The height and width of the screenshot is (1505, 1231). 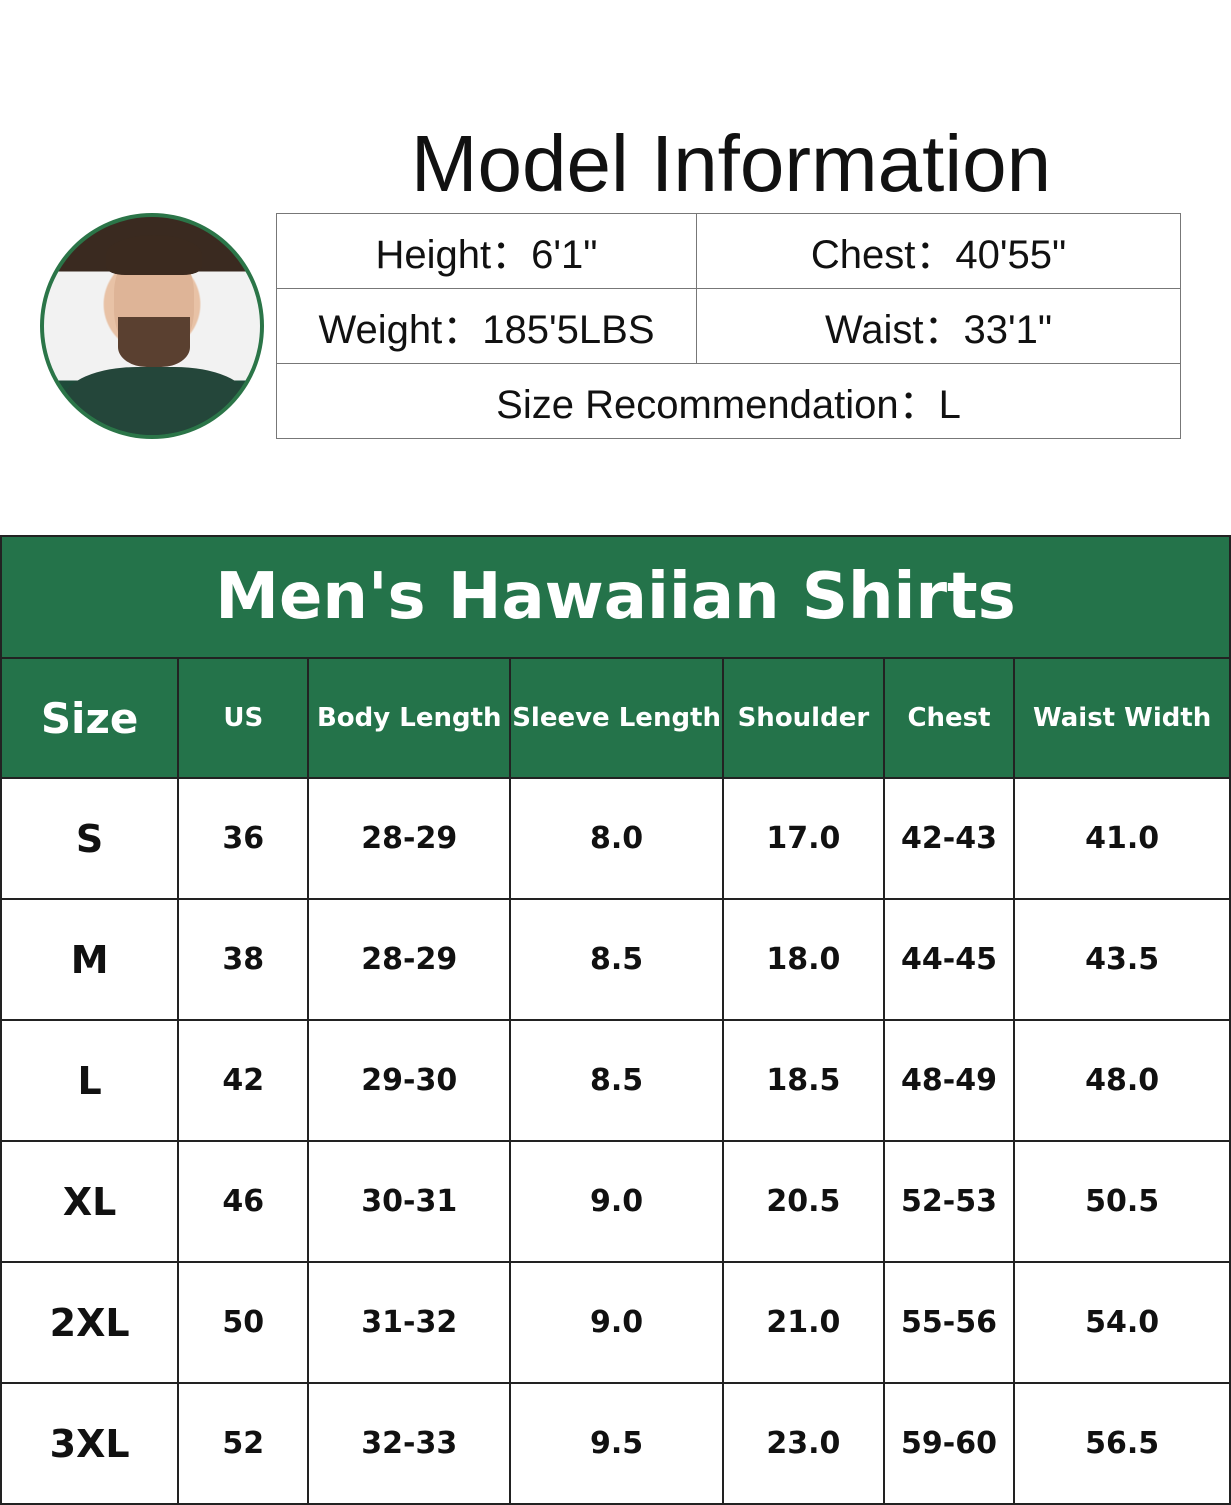 I want to click on table-cell: 52-53, so click(x=949, y=1201).